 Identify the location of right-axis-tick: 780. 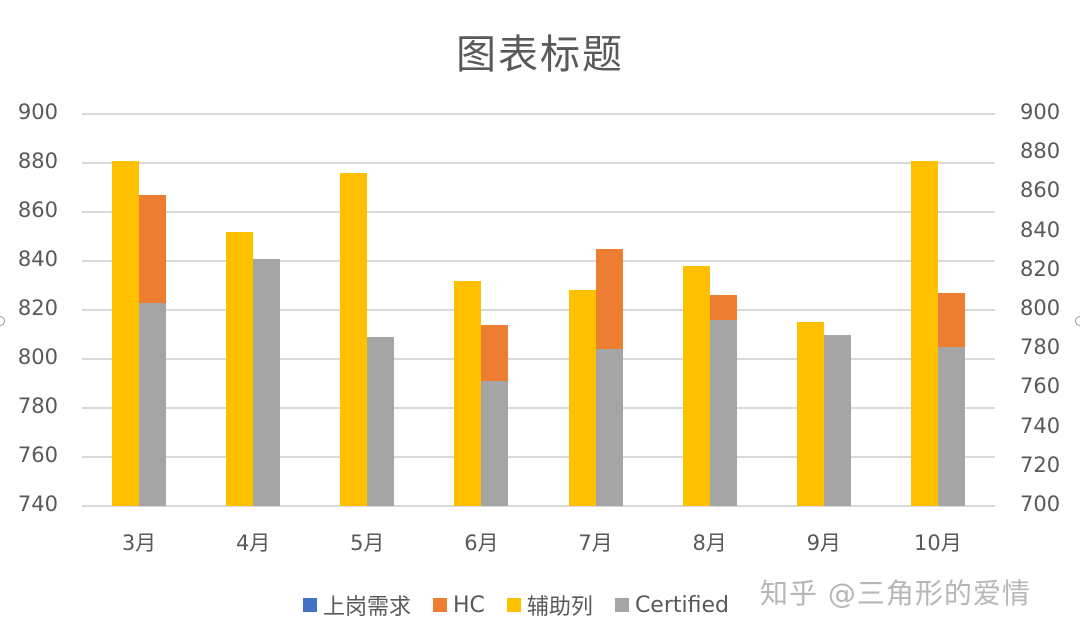
(1040, 347).